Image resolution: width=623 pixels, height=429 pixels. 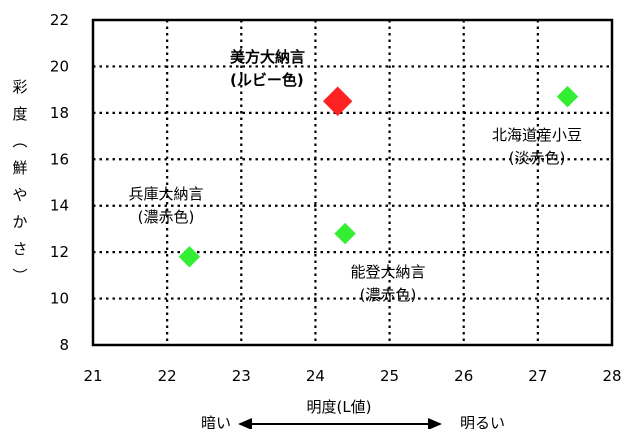 I want to click on y-tick-label: 8, so click(x=64, y=345).